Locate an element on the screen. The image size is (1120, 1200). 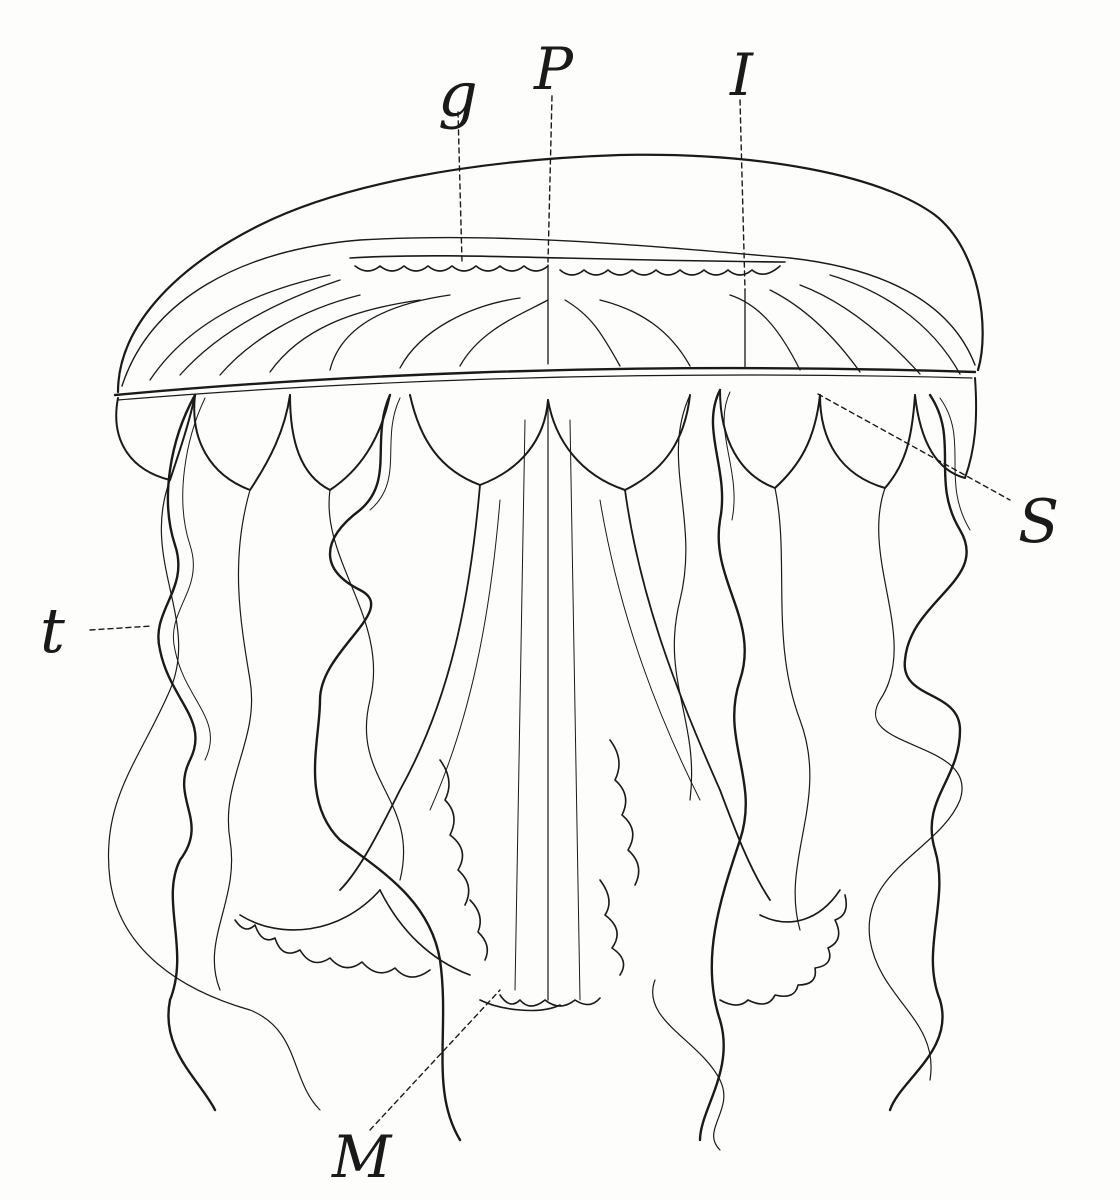
label-m: M is located at coordinates (362, 1157).